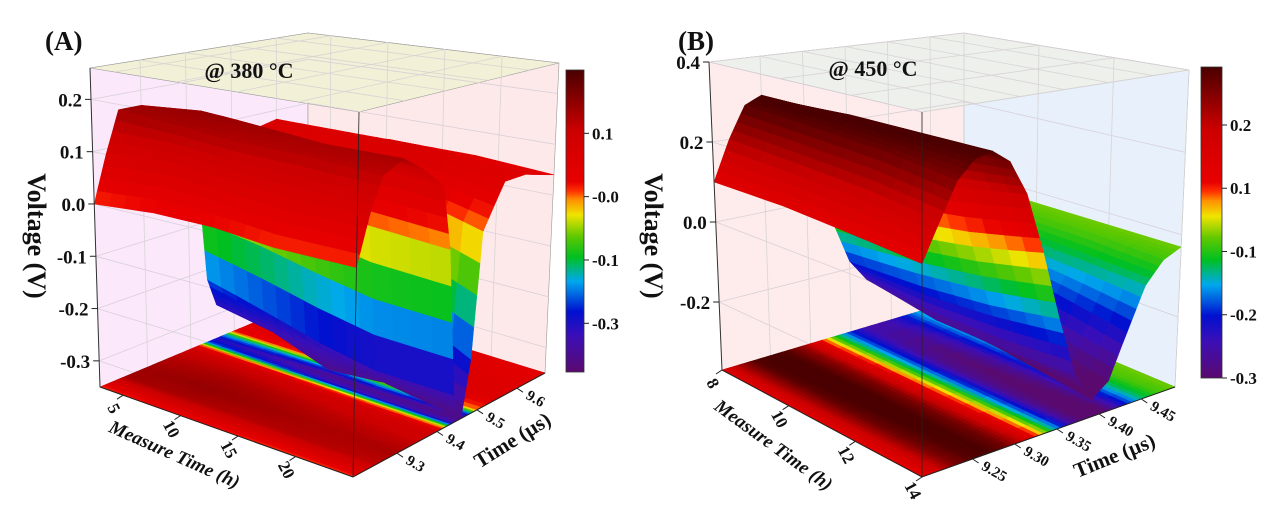  What do you see at coordinates (36, 235) in the screenshot?
I see `z-axis-title-a: Voltage (V)` at bounding box center [36, 235].